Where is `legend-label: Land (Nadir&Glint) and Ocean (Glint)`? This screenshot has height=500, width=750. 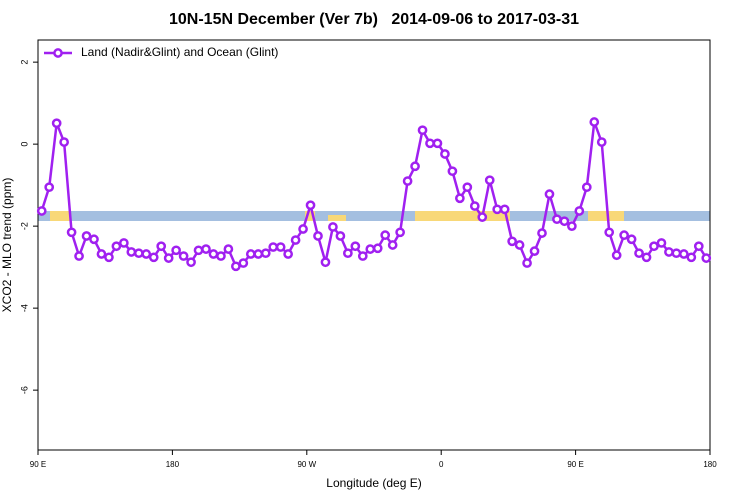 legend-label: Land (Nadir&Glint) and Ocean (Glint) is located at coordinates (179, 52).